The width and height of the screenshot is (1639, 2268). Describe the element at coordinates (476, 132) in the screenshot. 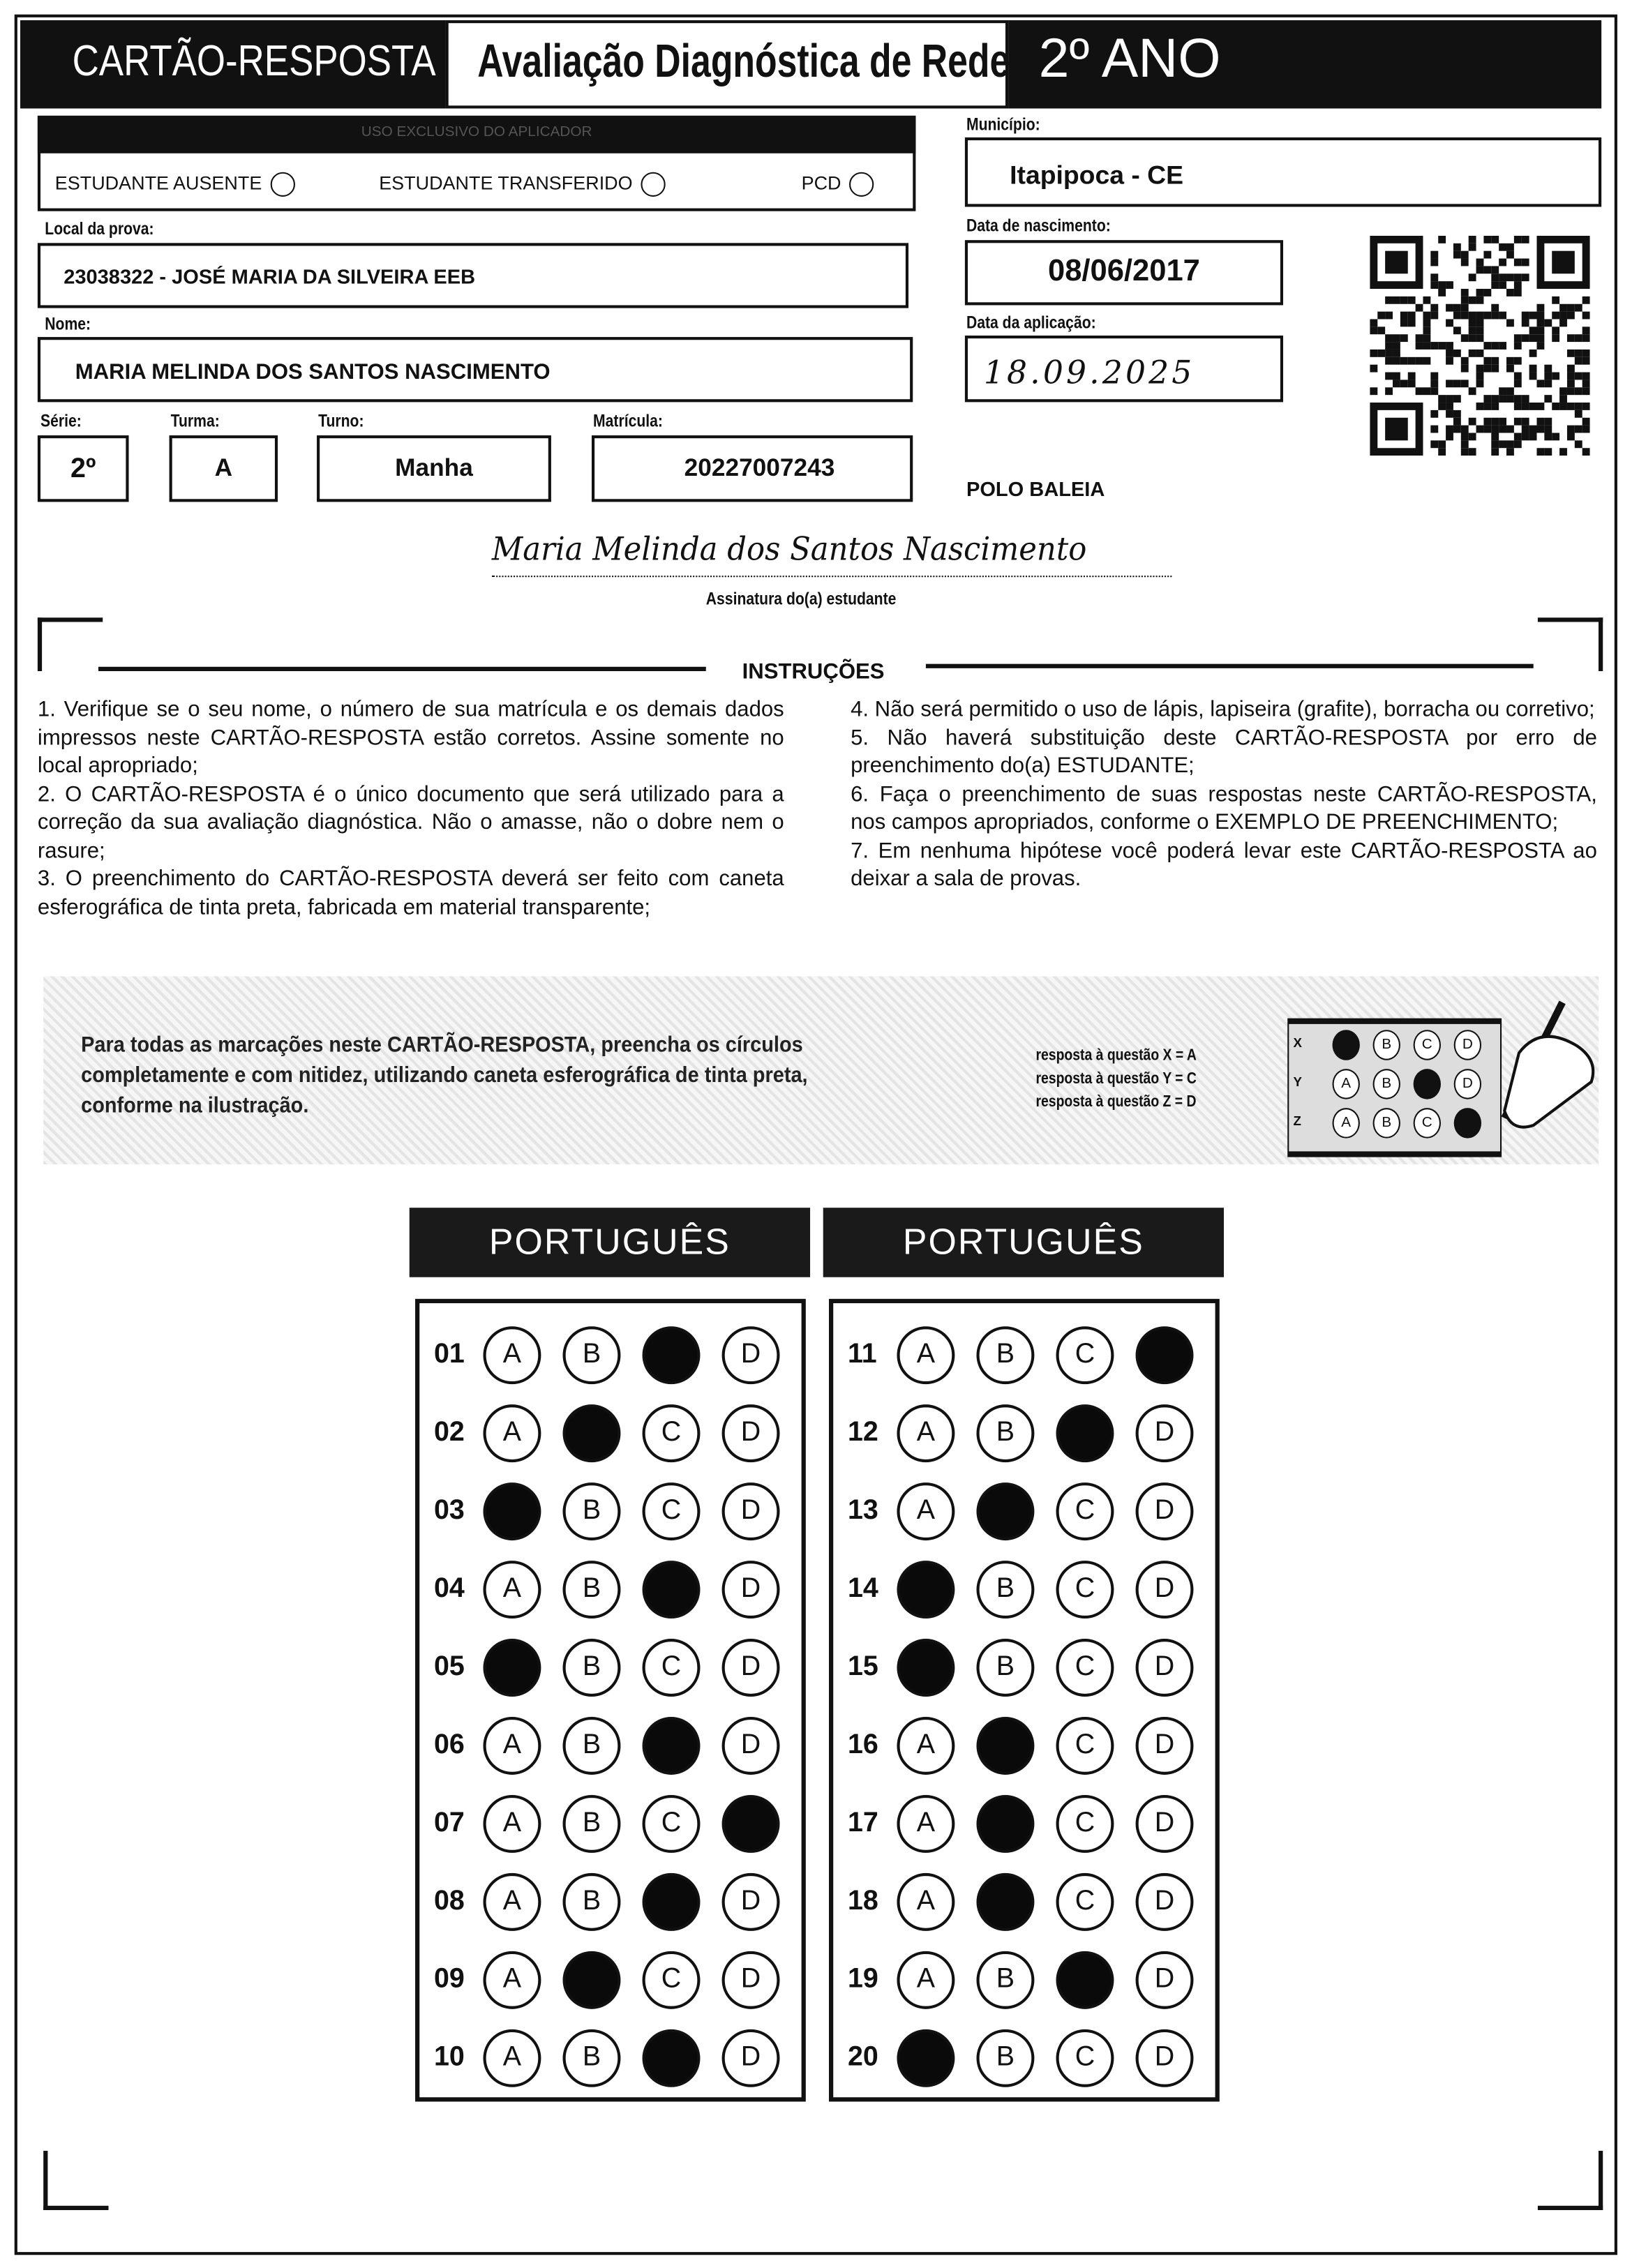

I see `applicator-title: USO EXCLUSIVO DO APLICADOR` at that location.